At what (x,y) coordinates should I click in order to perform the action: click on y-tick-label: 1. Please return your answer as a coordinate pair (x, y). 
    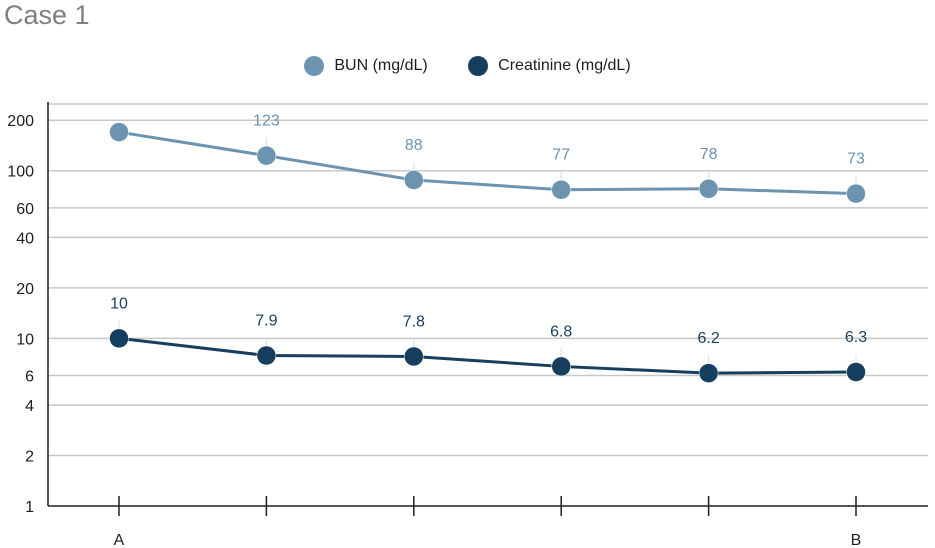
    Looking at the image, I should click on (29, 507).